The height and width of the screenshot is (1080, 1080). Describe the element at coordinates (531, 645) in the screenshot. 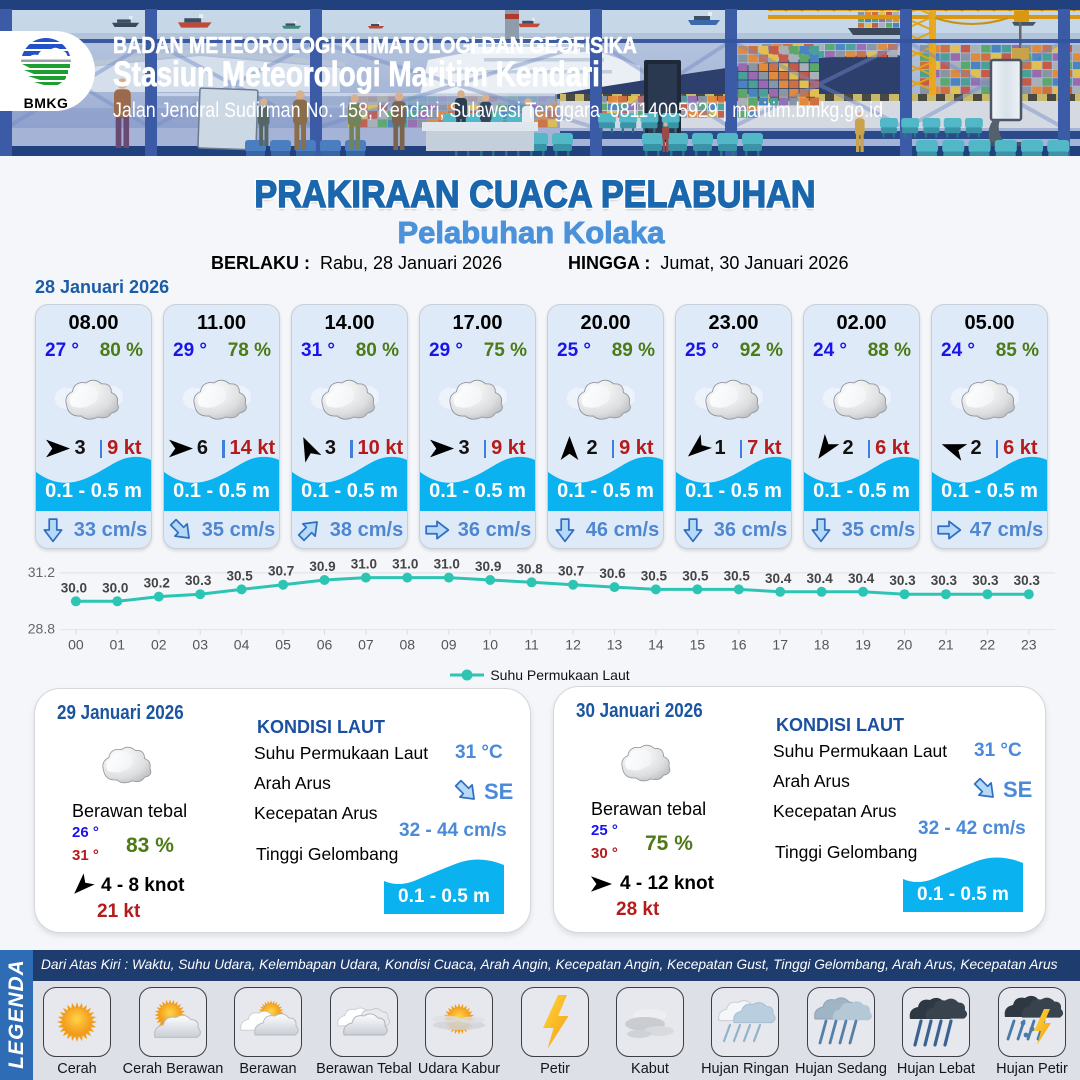

I see `svg-text: 11` at that location.